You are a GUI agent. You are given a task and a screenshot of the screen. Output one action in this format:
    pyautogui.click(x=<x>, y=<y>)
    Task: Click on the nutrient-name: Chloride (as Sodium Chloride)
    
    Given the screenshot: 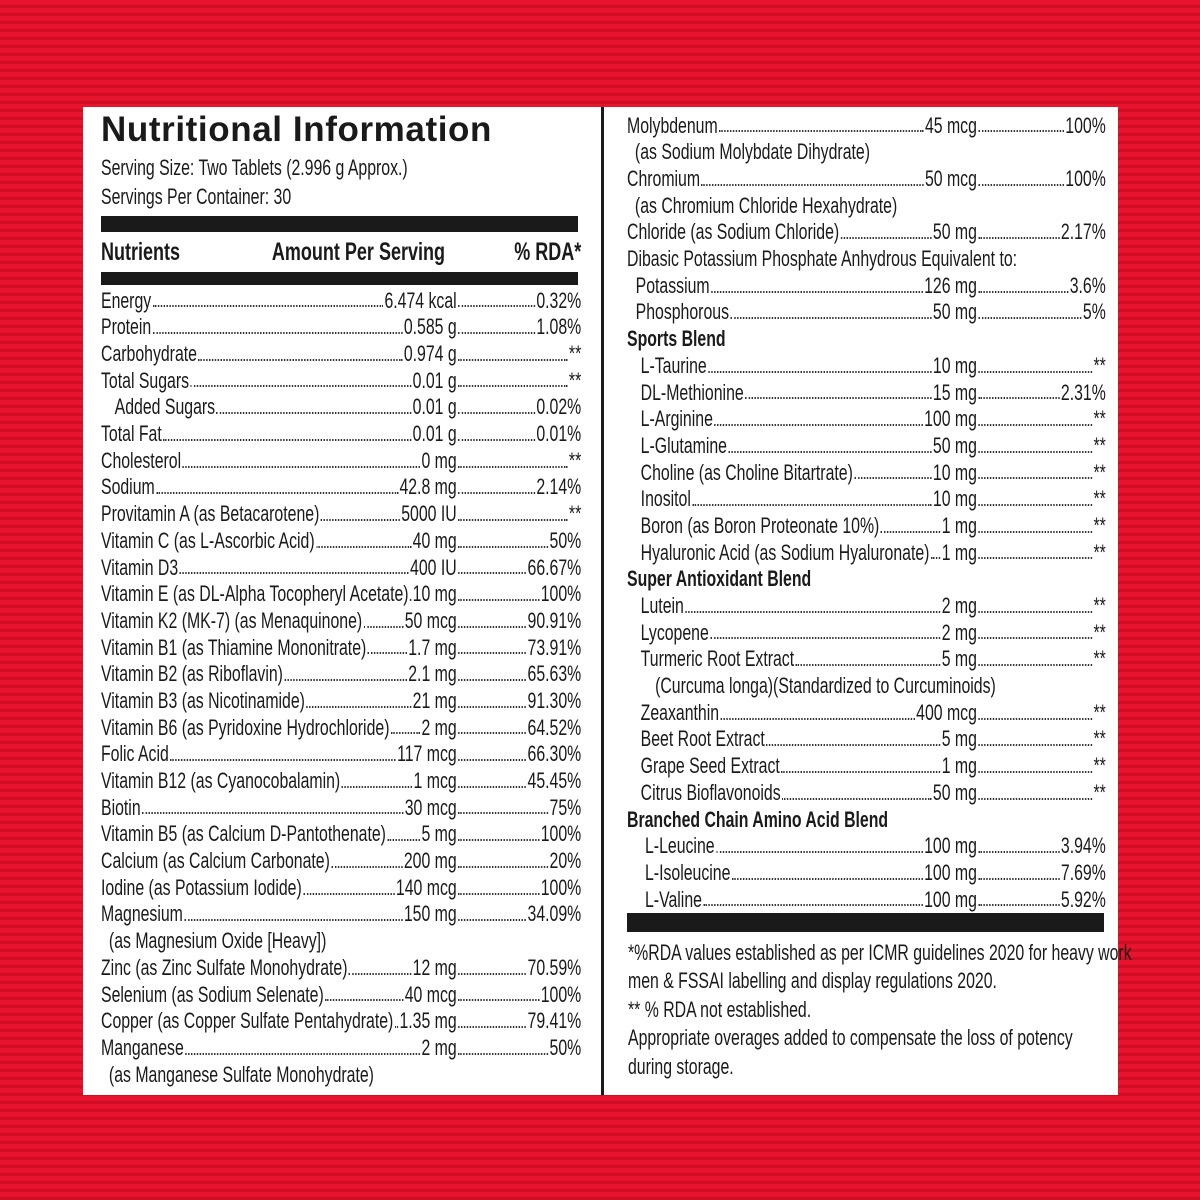 What is the action you would take?
    pyautogui.click(x=733, y=232)
    